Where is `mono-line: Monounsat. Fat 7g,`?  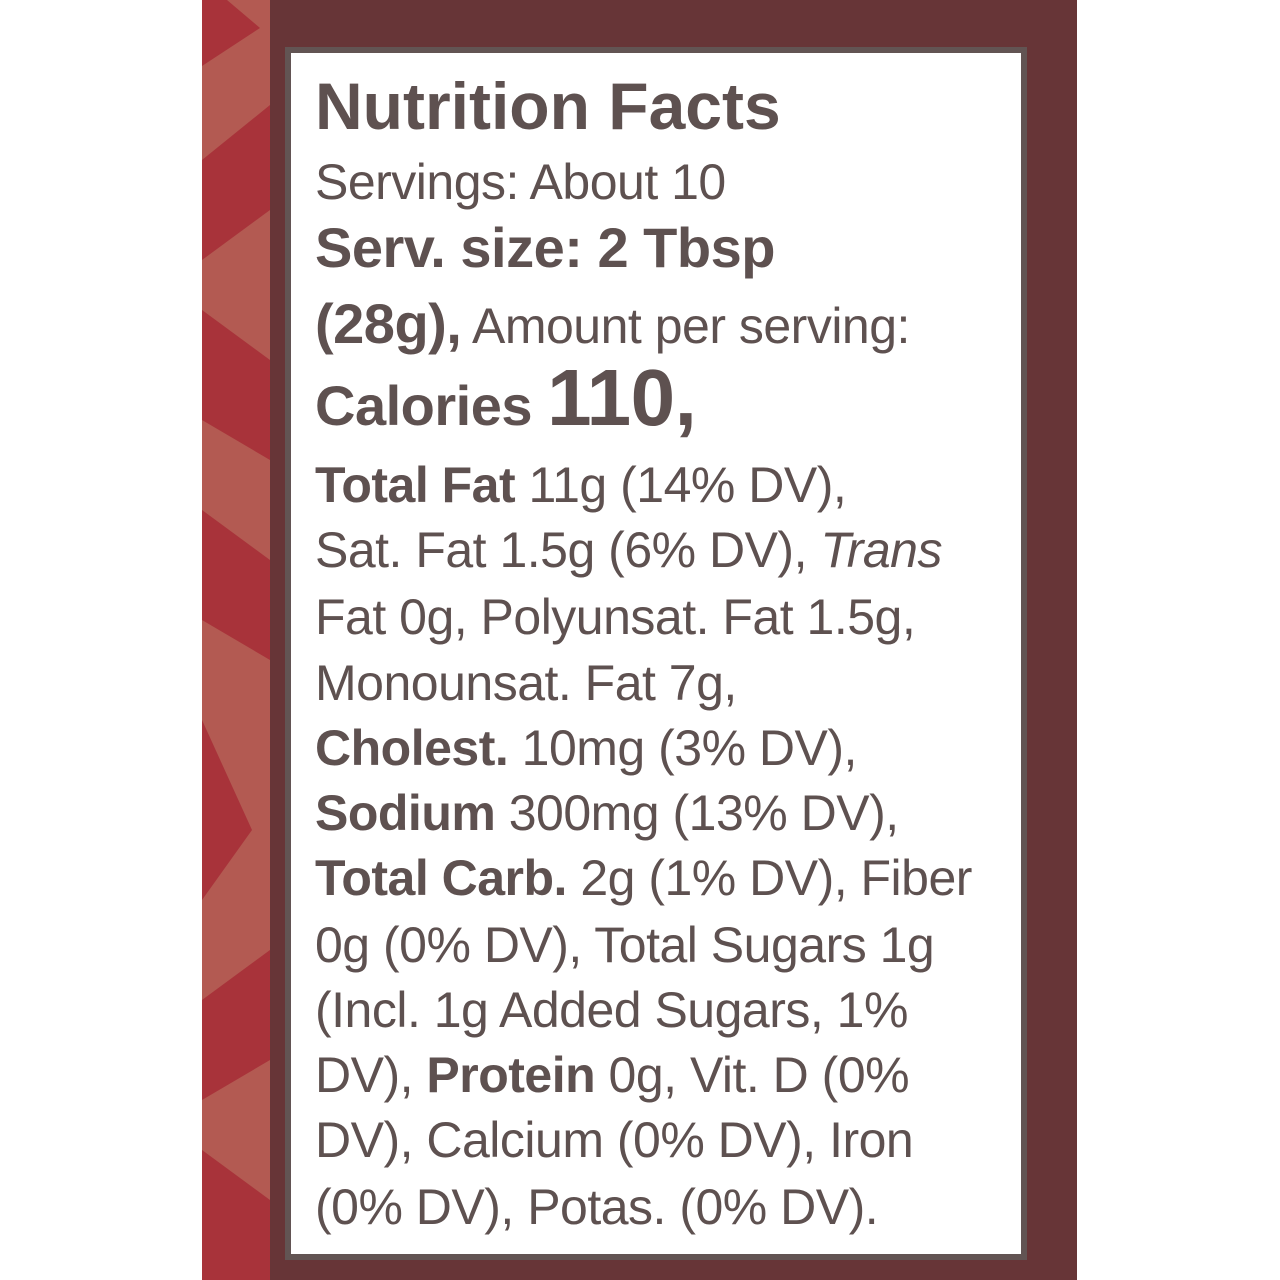
mono-line: Monounsat. Fat 7g, is located at coordinates (526, 683).